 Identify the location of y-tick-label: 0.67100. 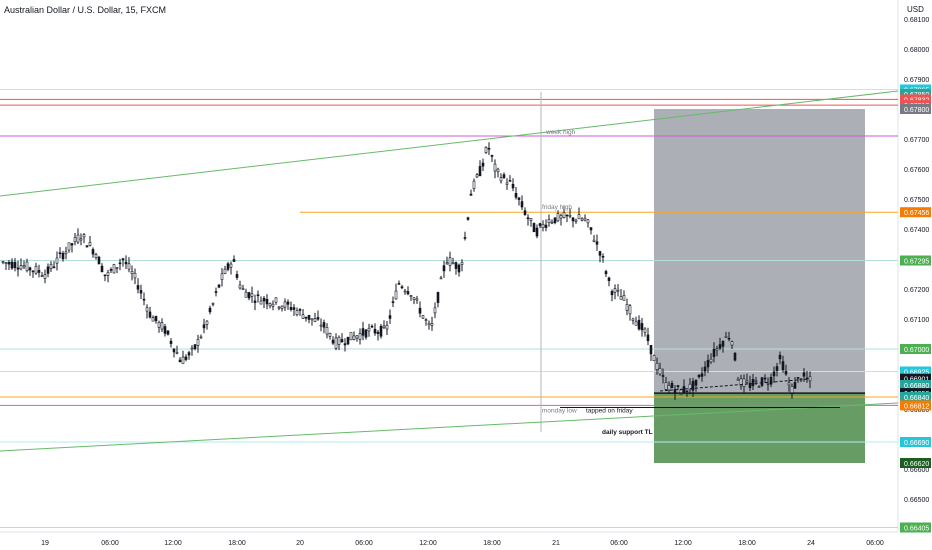
(916, 320).